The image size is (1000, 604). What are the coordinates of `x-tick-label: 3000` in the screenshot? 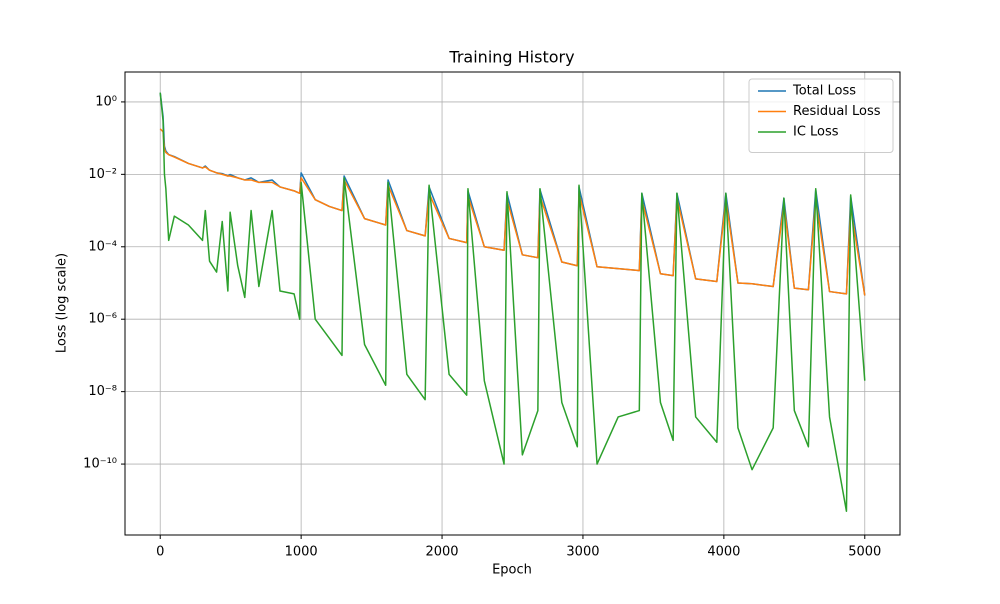 It's located at (582, 552).